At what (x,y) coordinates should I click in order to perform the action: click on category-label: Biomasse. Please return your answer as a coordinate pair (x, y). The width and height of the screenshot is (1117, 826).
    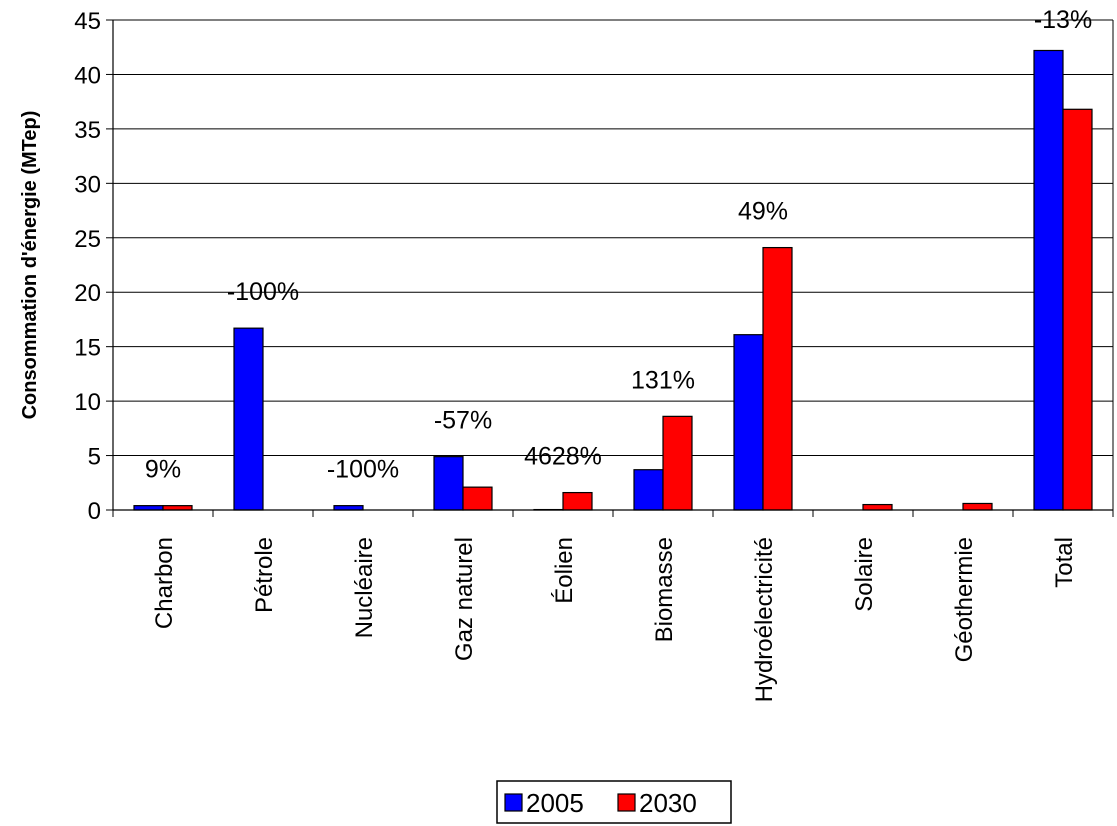
    Looking at the image, I should click on (664, 589).